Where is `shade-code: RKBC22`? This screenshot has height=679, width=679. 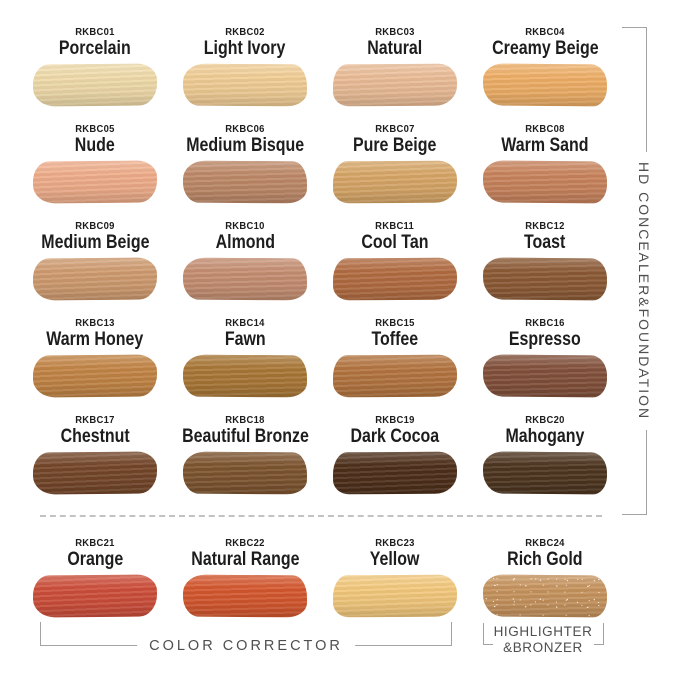
shade-code: RKBC22 is located at coordinates (245, 543).